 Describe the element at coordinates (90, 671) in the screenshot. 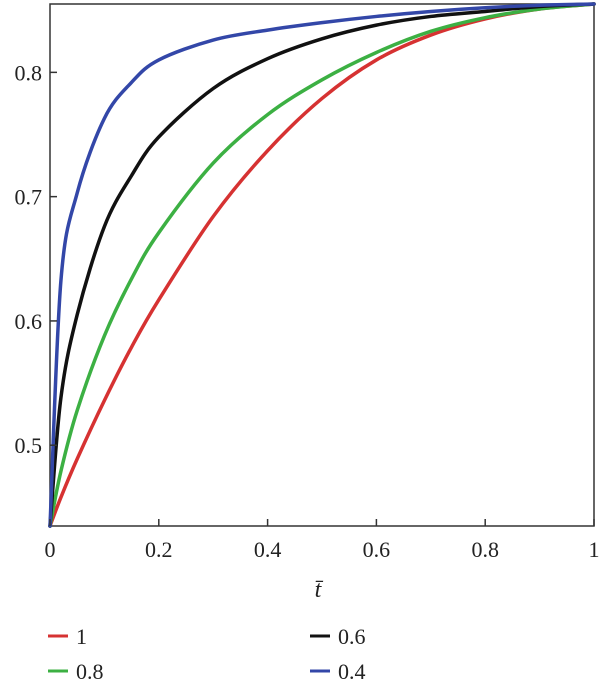

I see `legend-label: 0.8` at that location.